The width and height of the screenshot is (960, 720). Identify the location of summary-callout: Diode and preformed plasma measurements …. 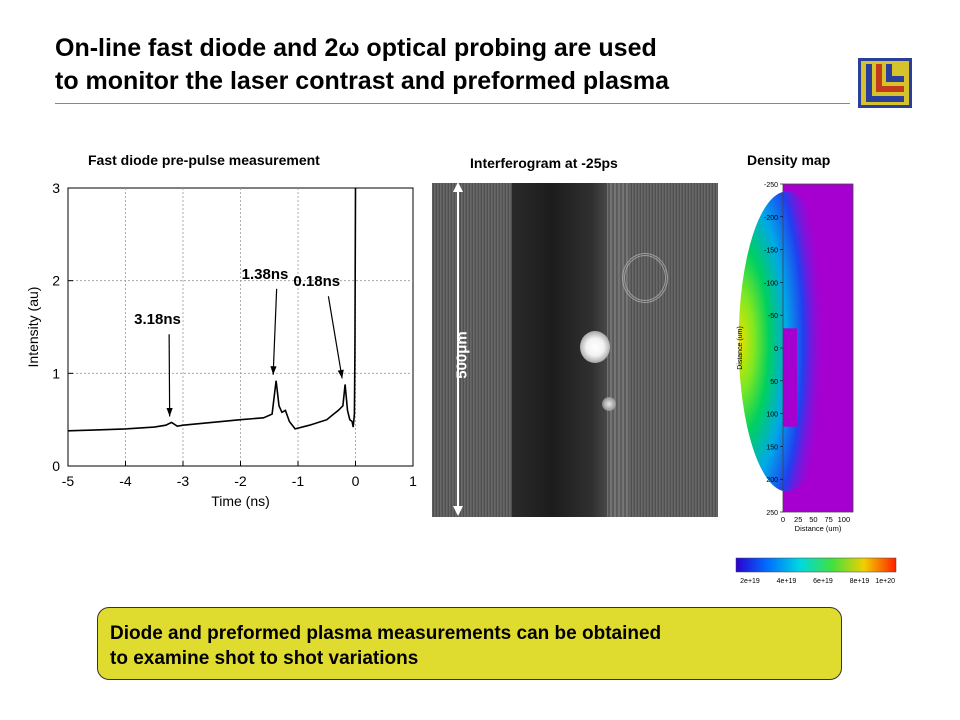
(469, 643).